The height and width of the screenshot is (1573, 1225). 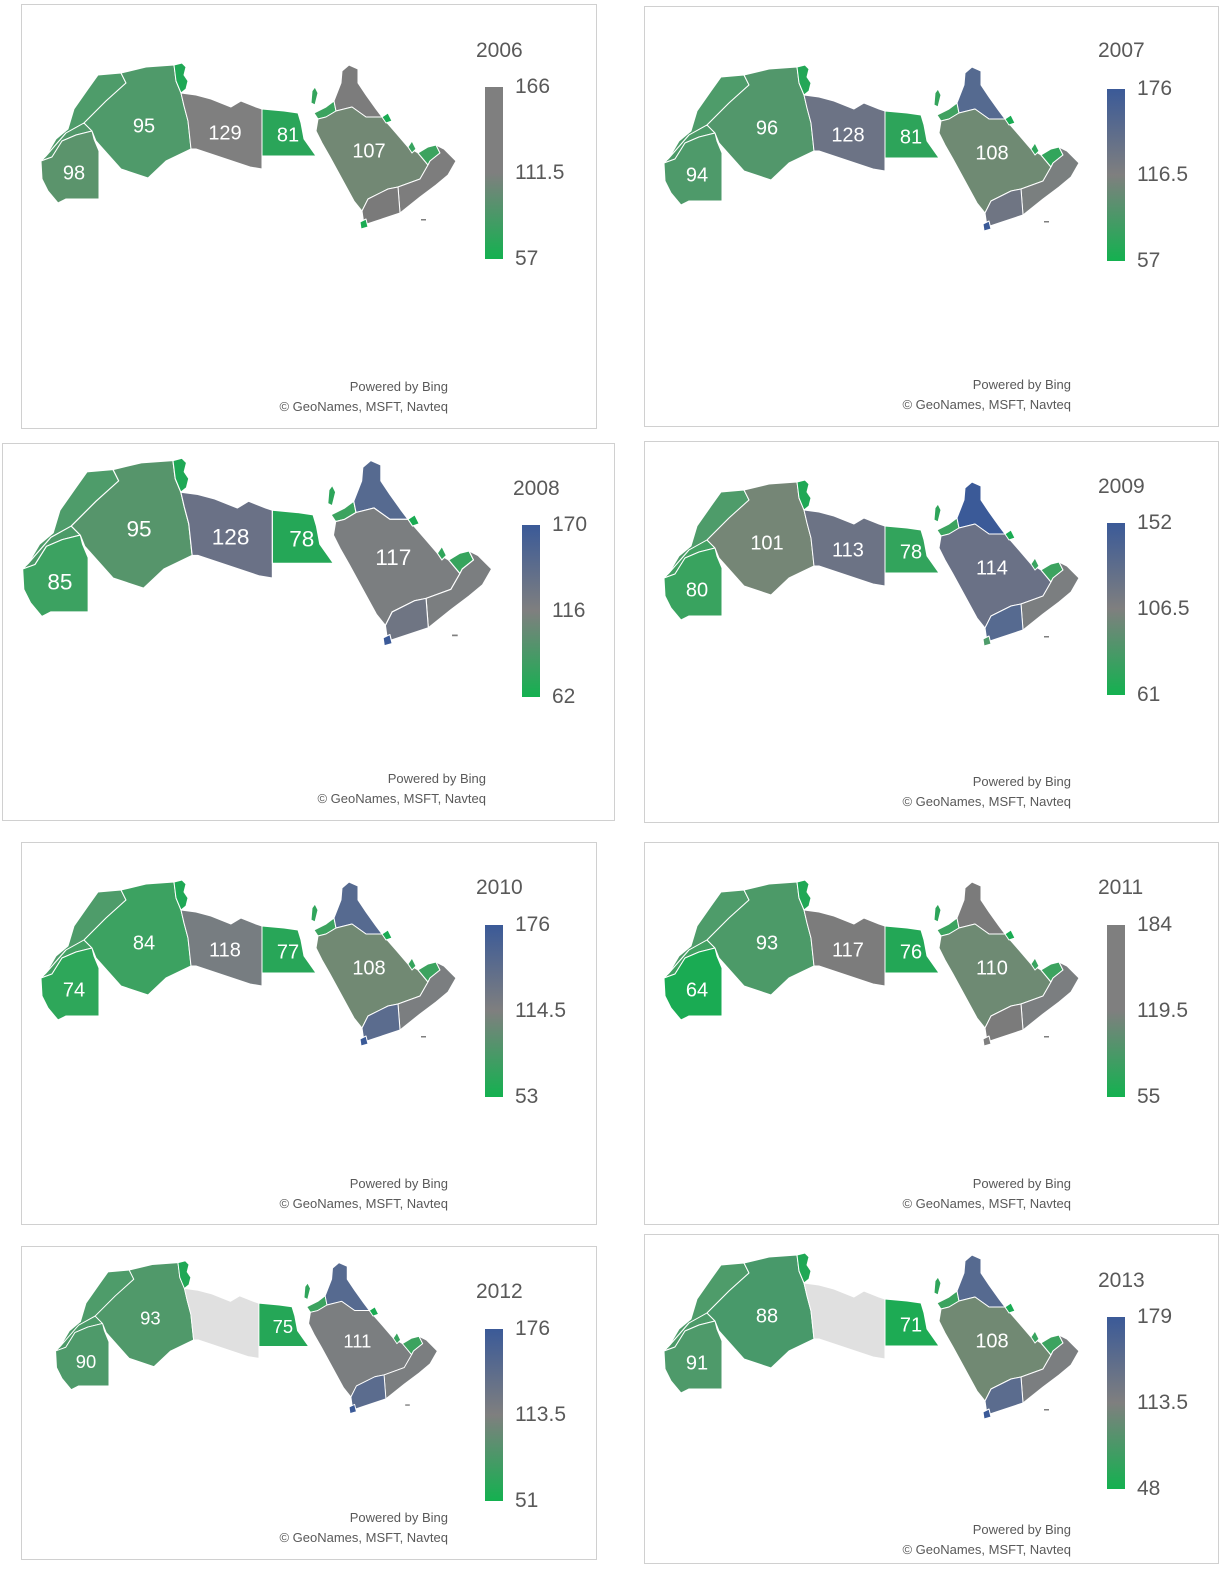 What do you see at coordinates (1121, 50) in the screenshot?
I see `year-title: 2007` at bounding box center [1121, 50].